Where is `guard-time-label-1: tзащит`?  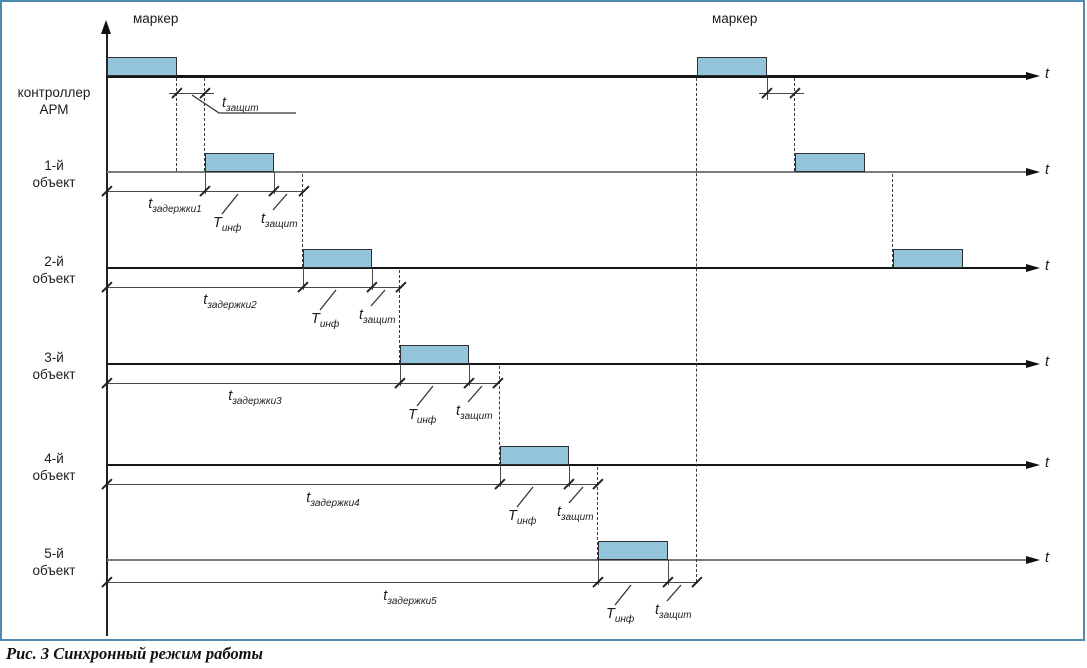 guard-time-label-1: tзащит is located at coordinates (279, 220).